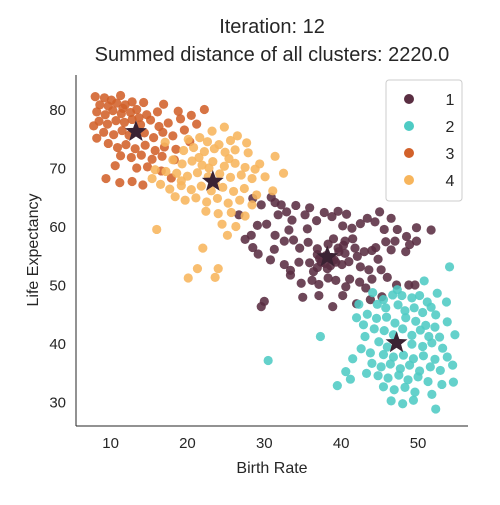 This screenshot has width=500, height=505. What do you see at coordinates (450, 181) in the screenshot?
I see `legend-label-cluster-4: 4` at bounding box center [450, 181].